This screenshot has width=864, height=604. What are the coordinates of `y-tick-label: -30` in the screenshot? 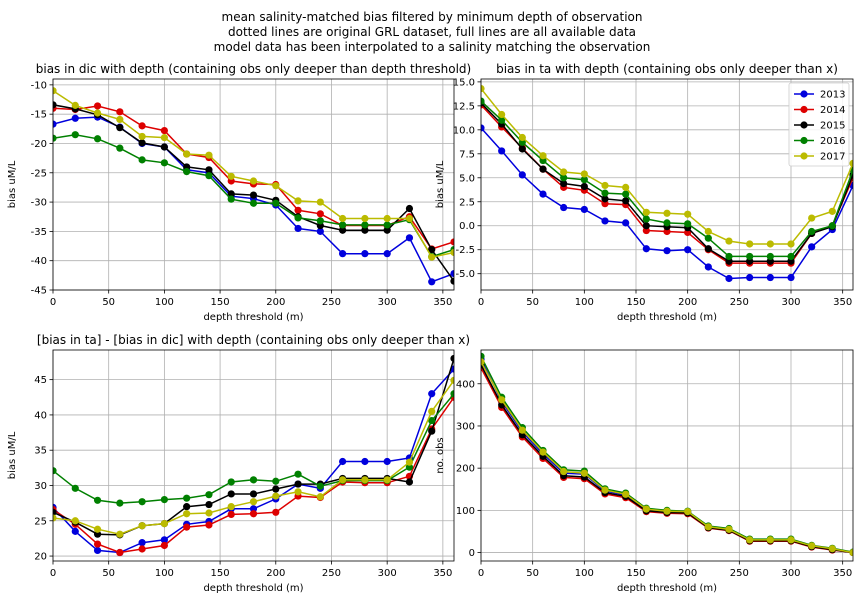 It's located at (39, 203).